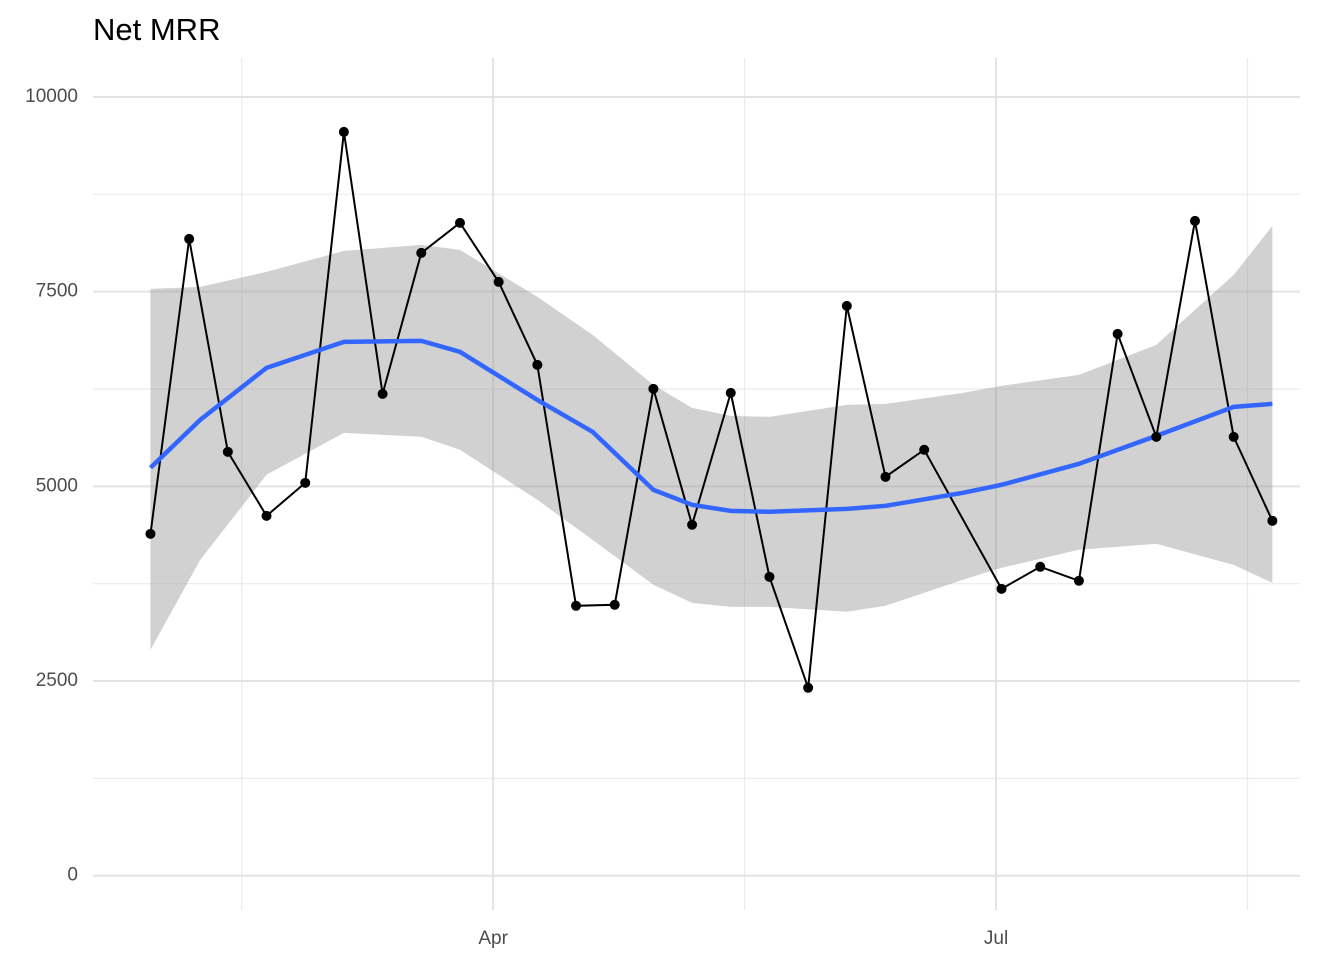 This screenshot has width=1344, height=960. I want to click on y-tick-label: 10000, so click(51, 96).